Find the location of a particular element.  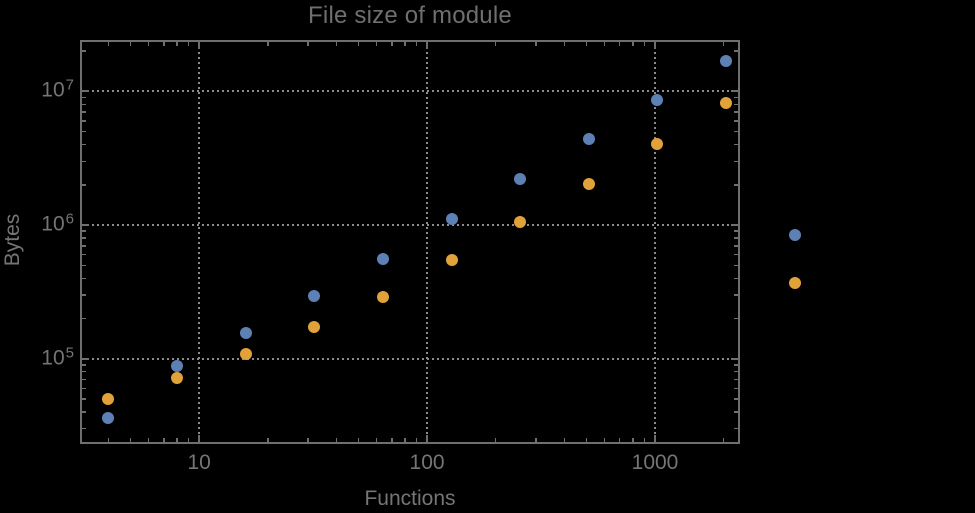

x-tick-label: 10 is located at coordinates (199, 462).